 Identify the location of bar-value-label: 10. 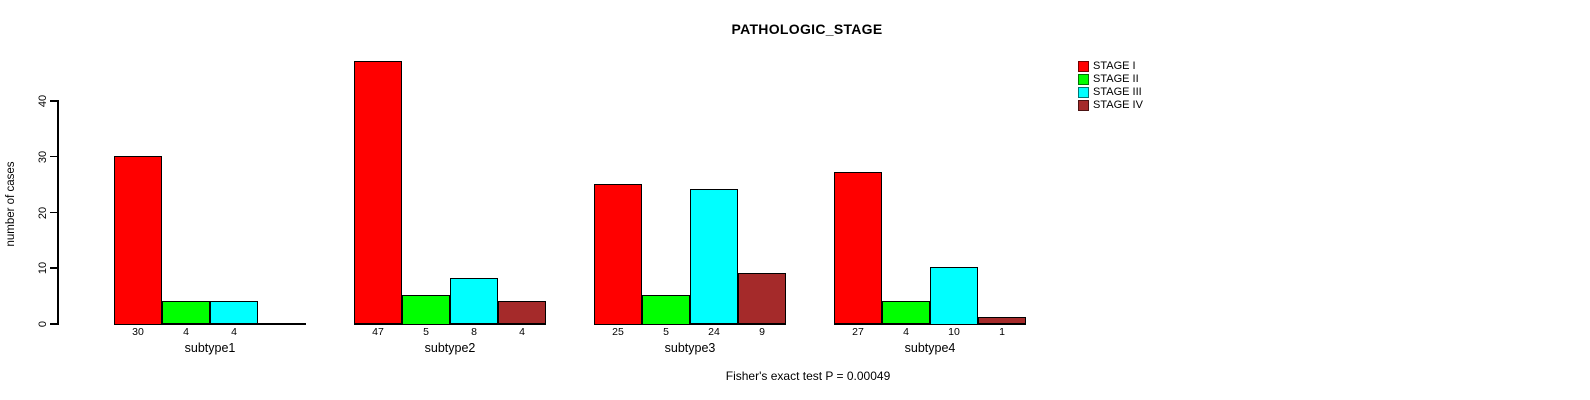
(954, 332).